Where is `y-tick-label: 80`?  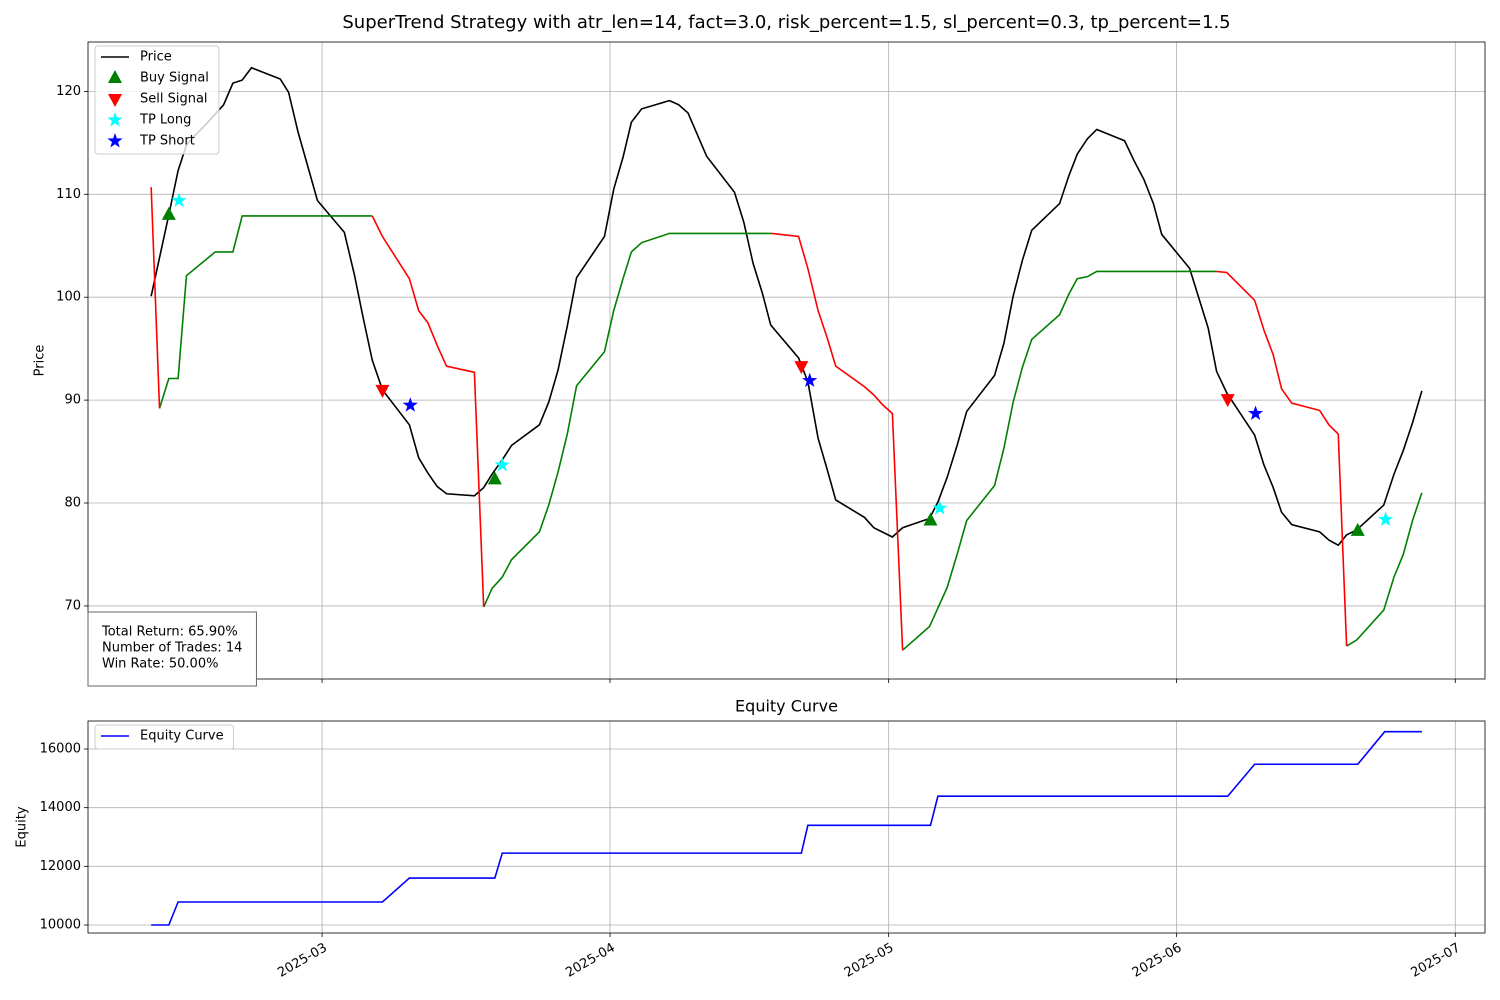
y-tick-label: 80 is located at coordinates (72, 503).